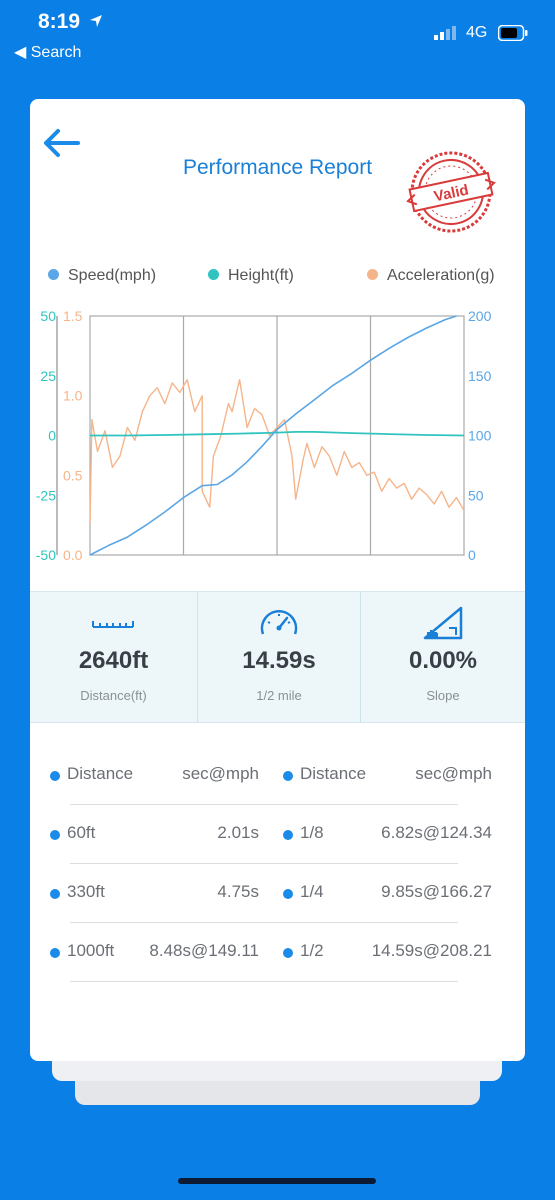  What do you see at coordinates (443, 623) in the screenshot?
I see `slope-icon` at bounding box center [443, 623].